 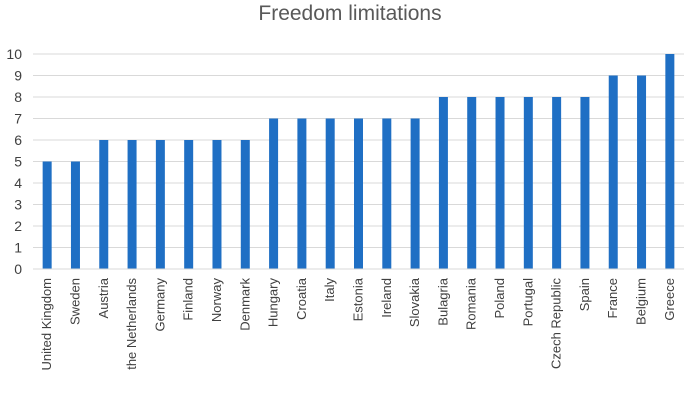 I want to click on y-tick-label: 10, so click(x=14, y=54).